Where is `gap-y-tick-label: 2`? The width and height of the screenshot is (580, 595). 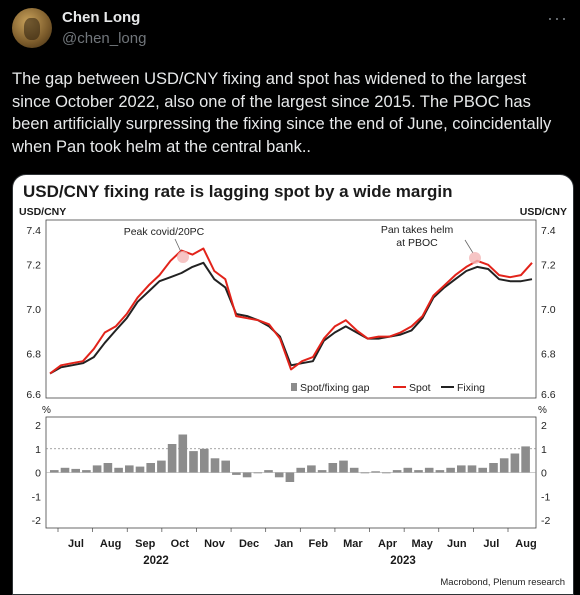
gap-y-tick-label: 2 is located at coordinates (38, 426).